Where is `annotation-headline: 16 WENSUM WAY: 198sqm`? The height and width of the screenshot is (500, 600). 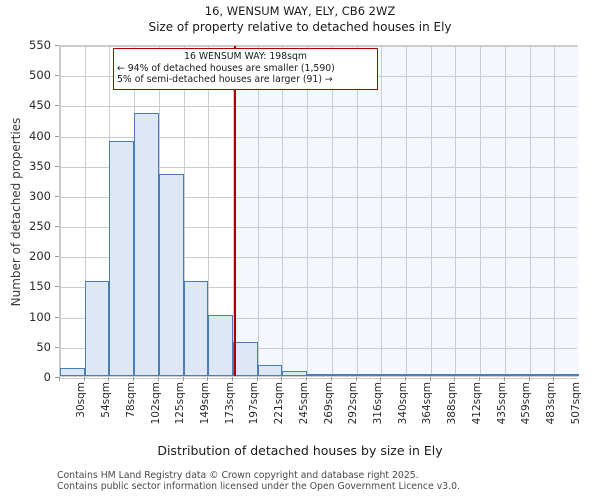
annotation-headline: 16 WENSUM WAY: 198sqm is located at coordinates (245, 56).